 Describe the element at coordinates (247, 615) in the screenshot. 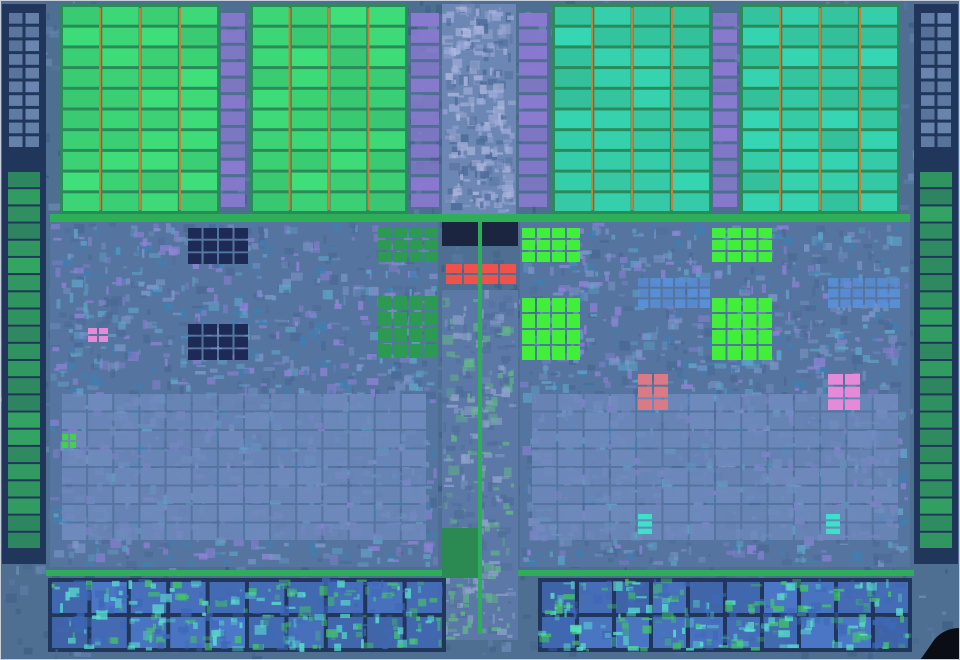

I see `memory-controller-row-1-detail` at that location.